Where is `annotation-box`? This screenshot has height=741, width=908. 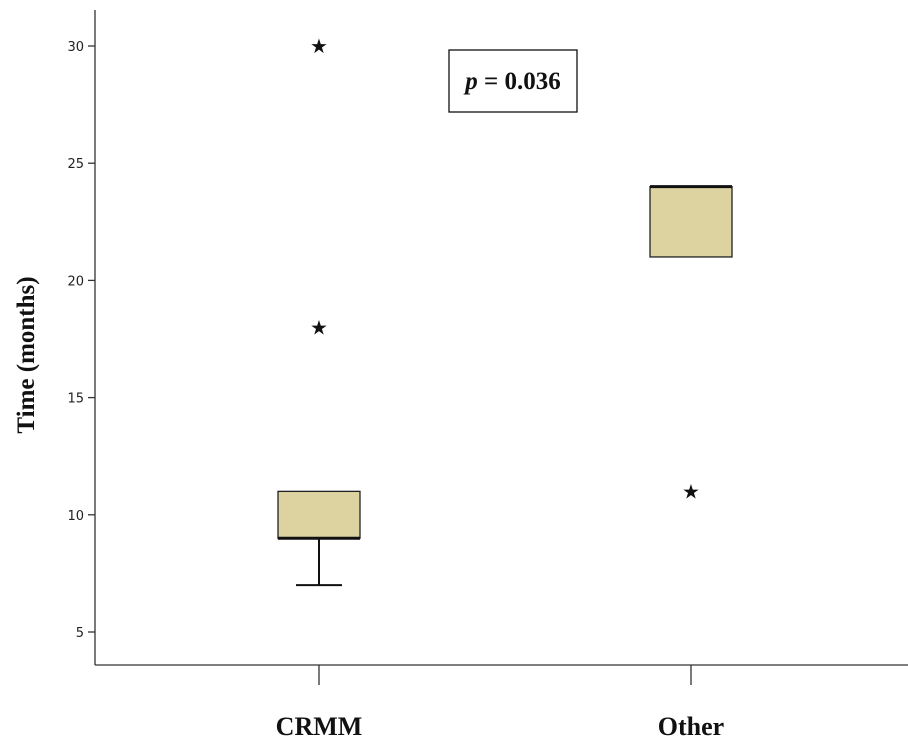
annotation-box is located at coordinates (513, 81).